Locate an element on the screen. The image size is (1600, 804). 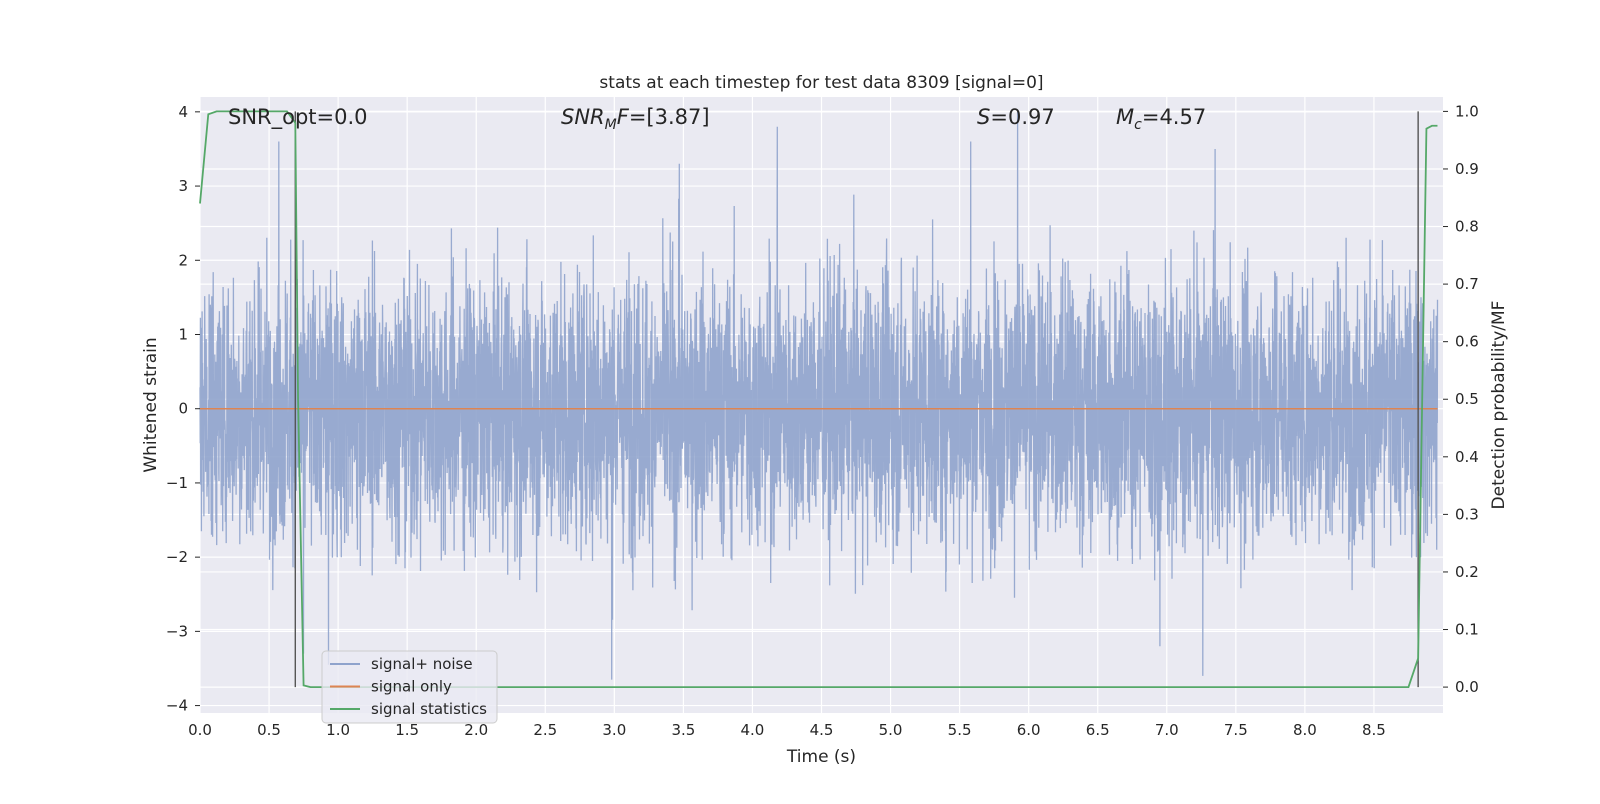
x-tick-label: 7.5 is located at coordinates (1236, 730).